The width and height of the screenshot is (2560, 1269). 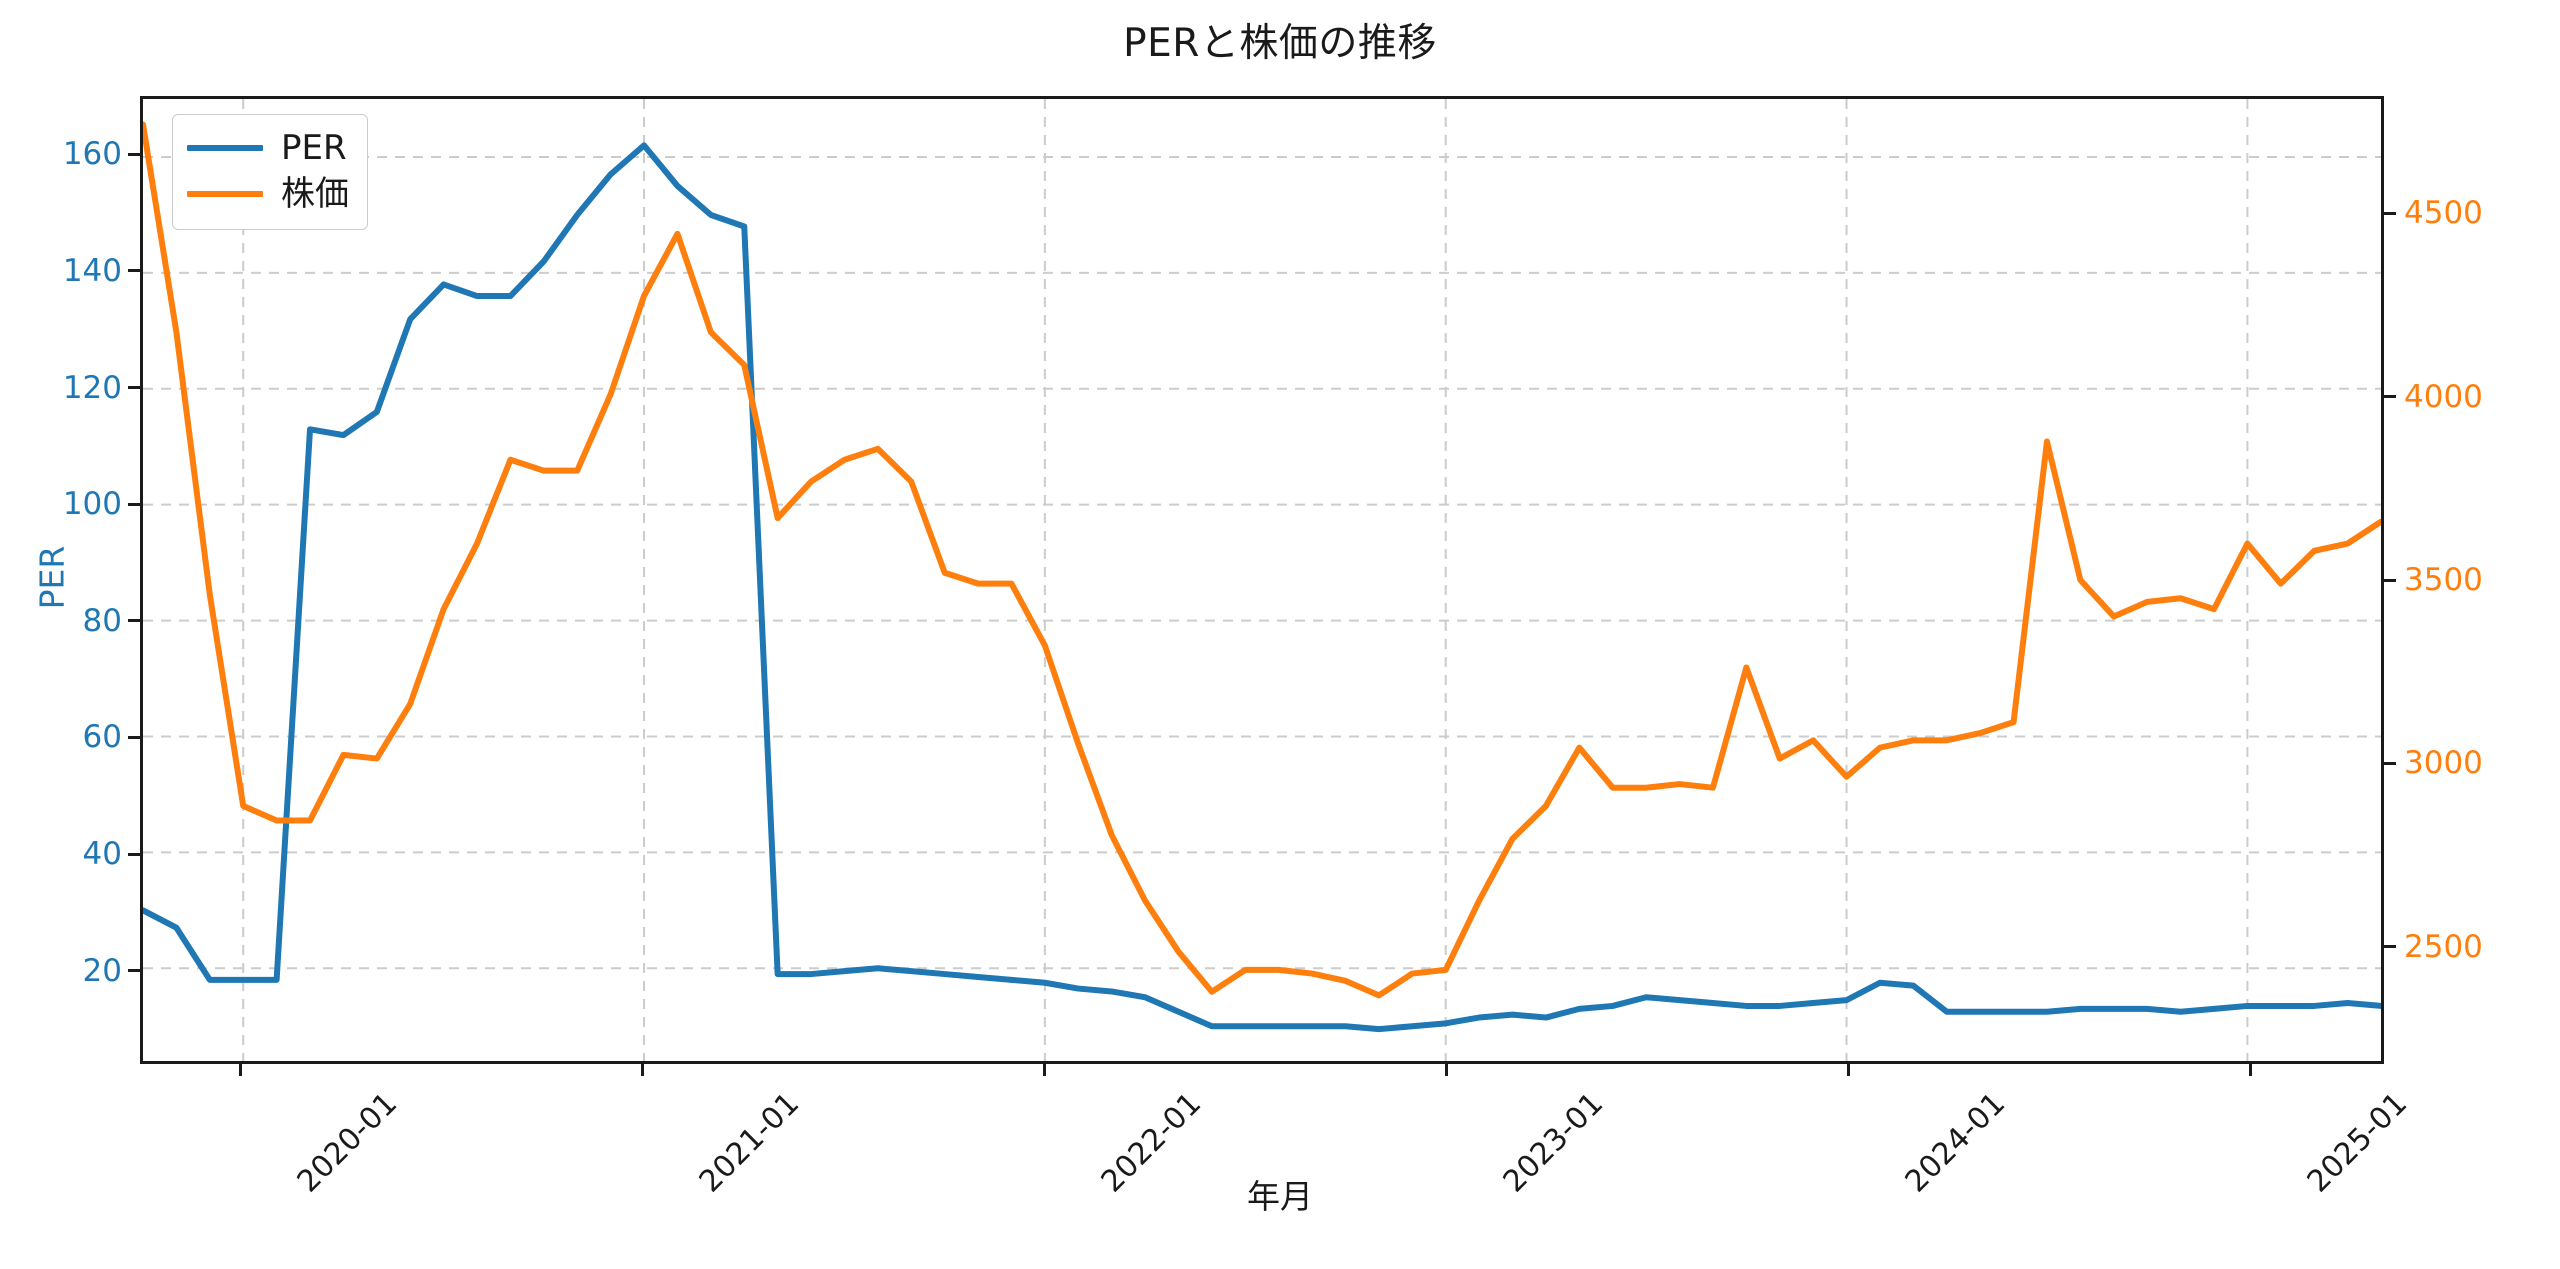 What do you see at coordinates (92, 504) in the screenshot?
I see `y-axis-left-tick-label: 100` at bounding box center [92, 504].